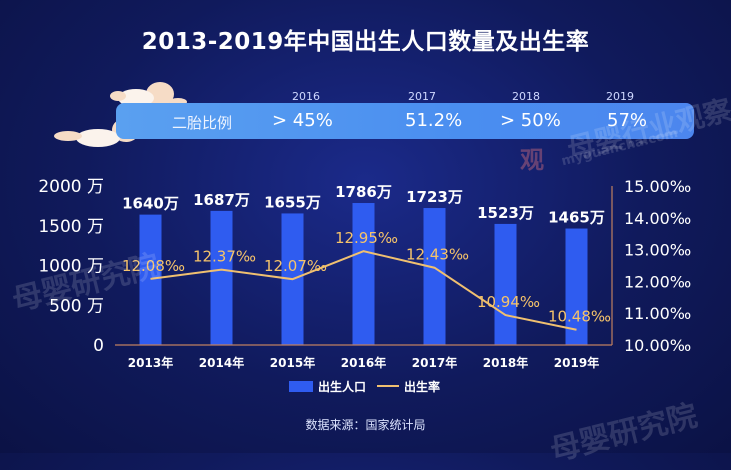 The image size is (731, 470). Describe the element at coordinates (295, 266) in the screenshot. I see `rate-label-2: 12.07‰` at that location.